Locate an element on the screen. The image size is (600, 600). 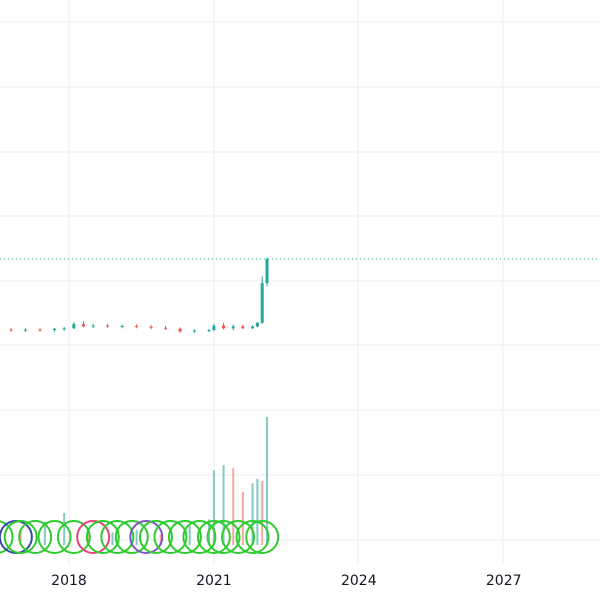
x-tick-label: 2024 is located at coordinates (359, 581).